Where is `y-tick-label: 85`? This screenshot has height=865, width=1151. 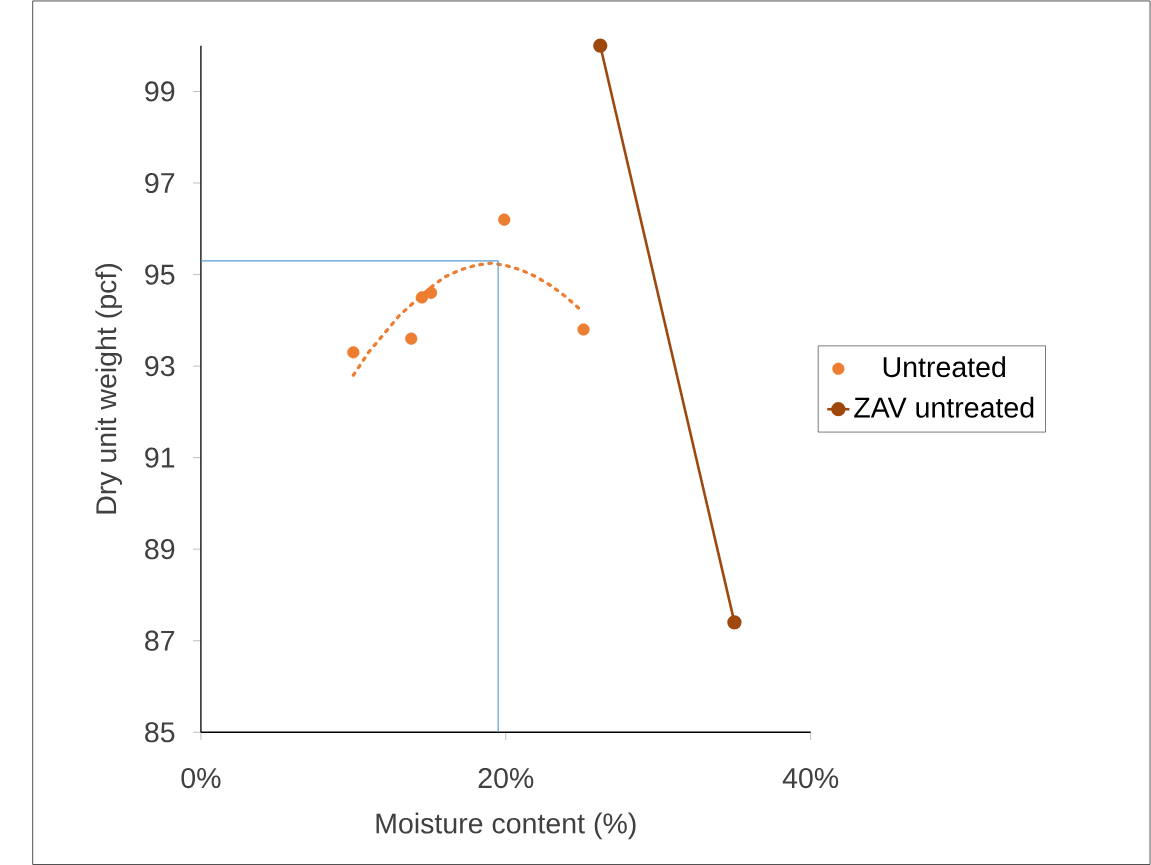 y-tick-label: 85 is located at coordinates (160, 732).